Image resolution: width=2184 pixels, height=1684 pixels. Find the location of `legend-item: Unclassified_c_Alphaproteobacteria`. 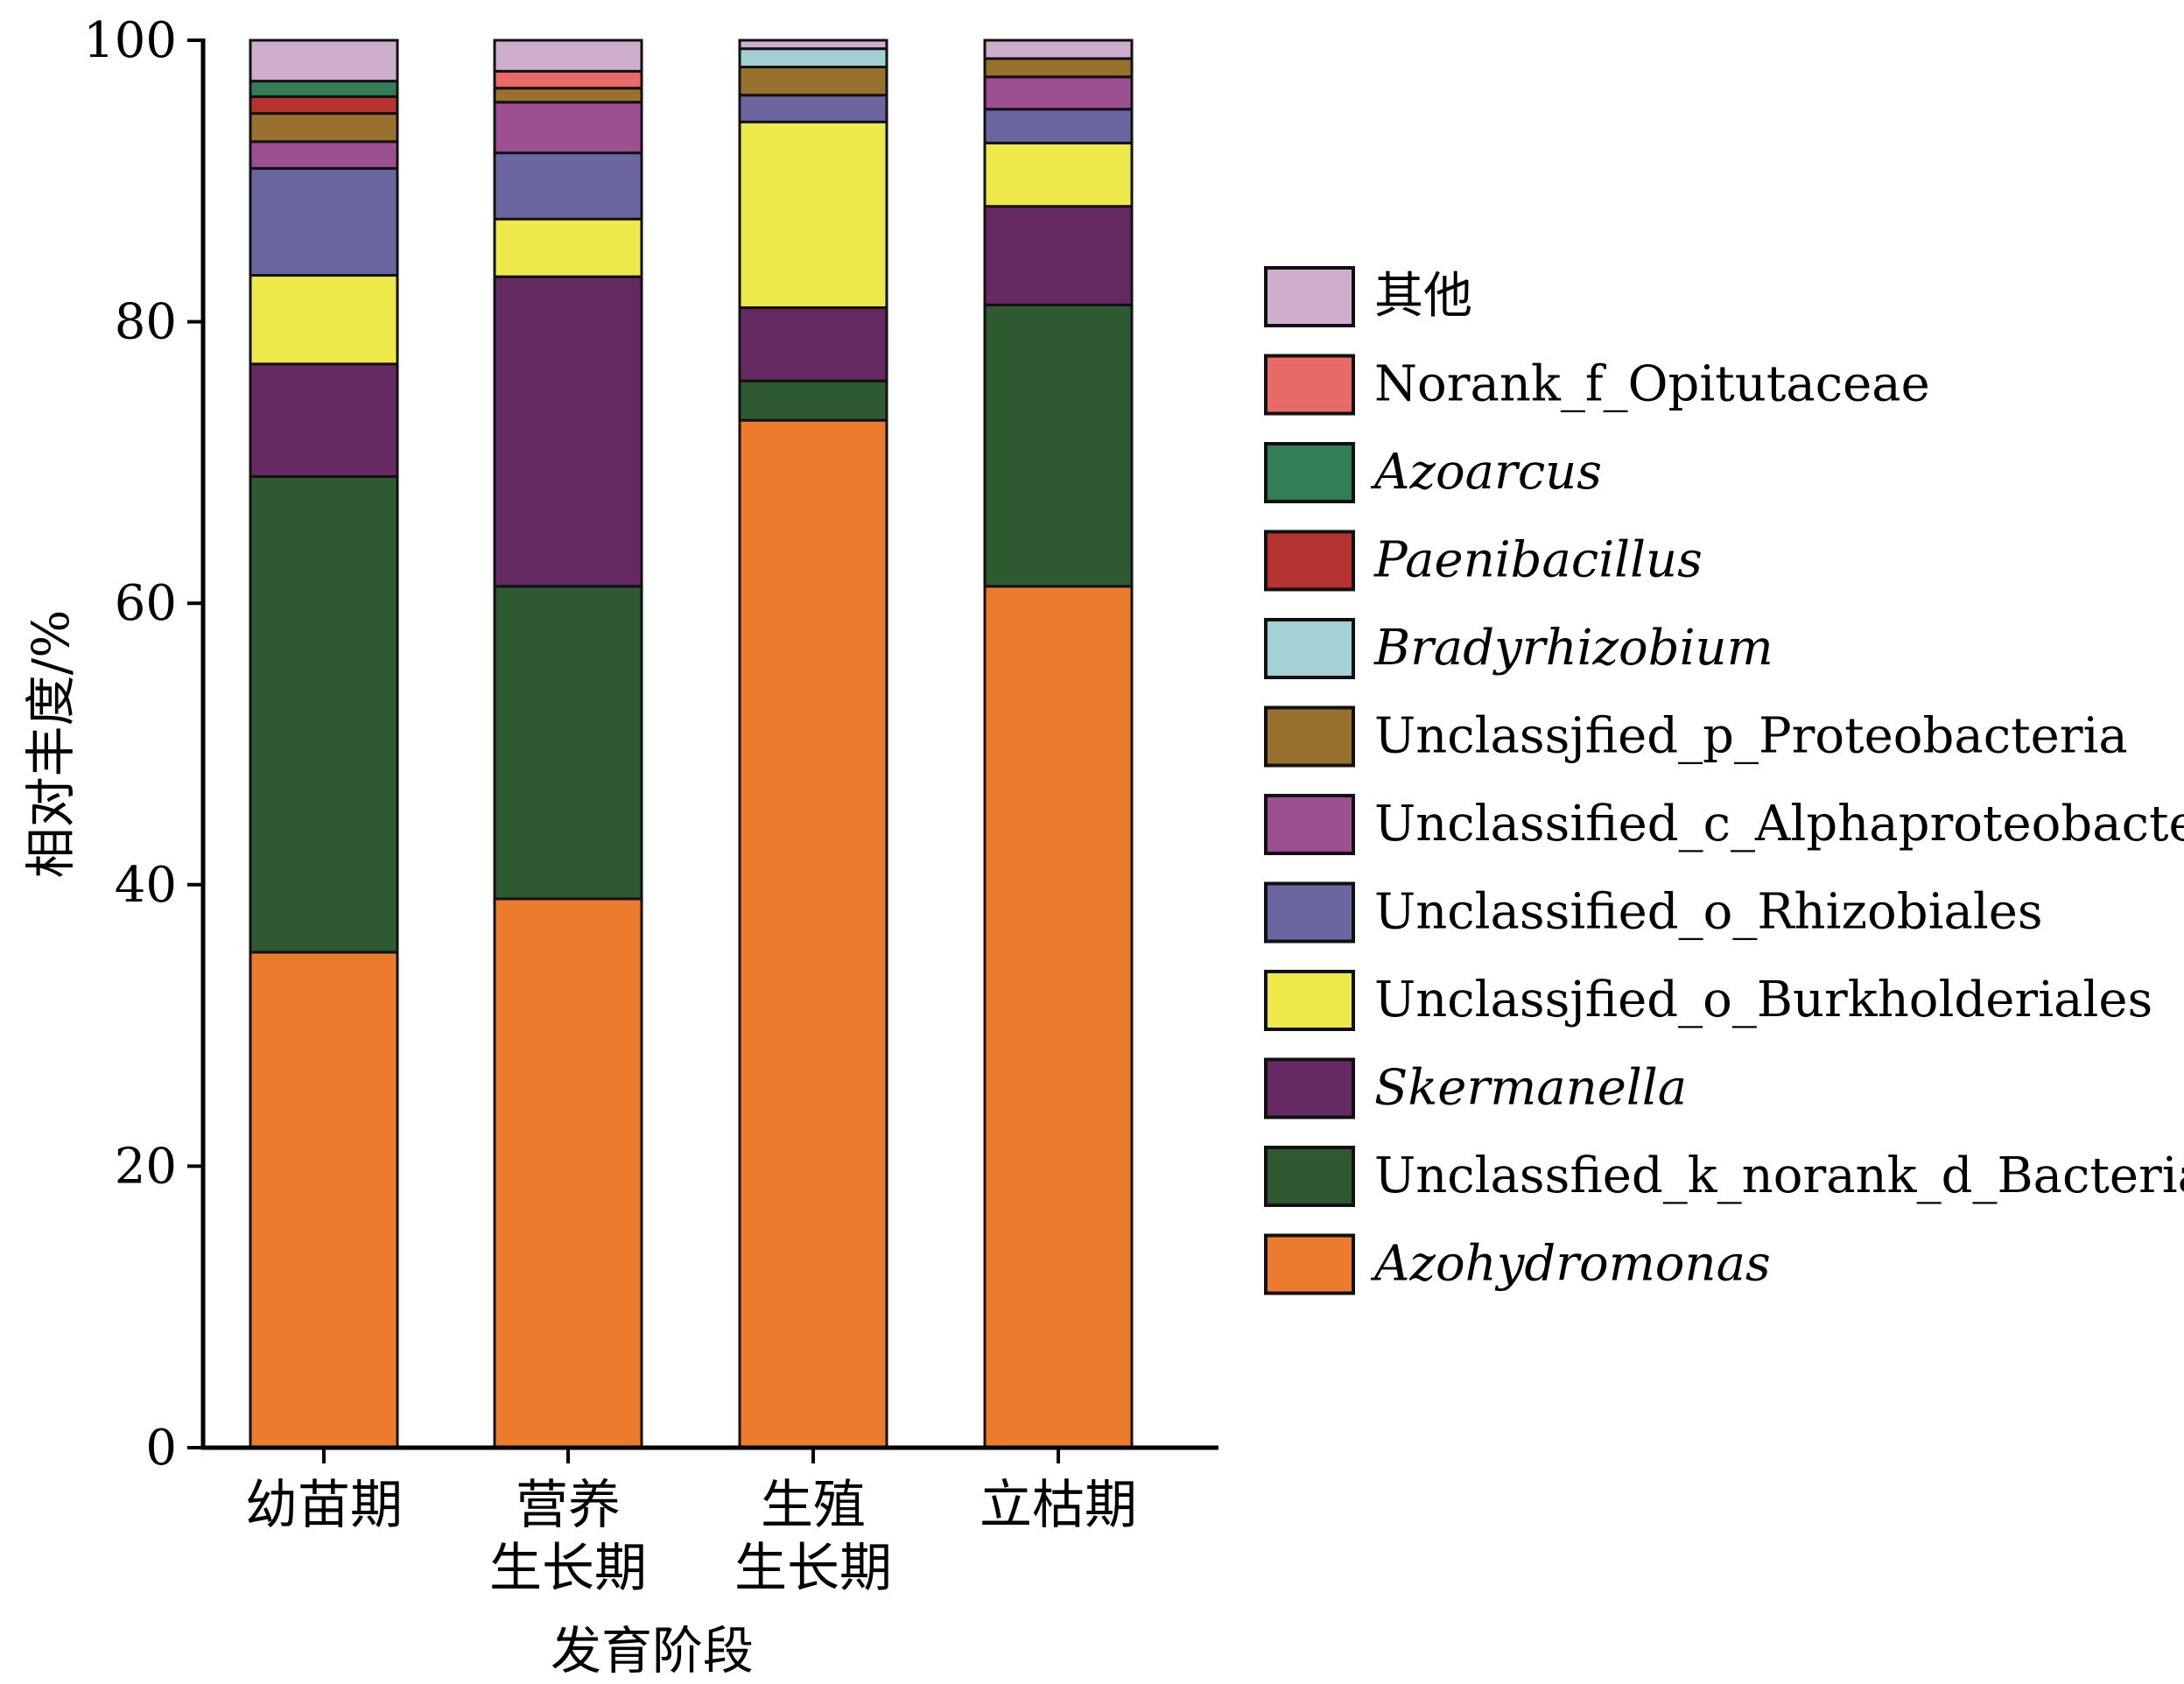

legend-item: Unclassified_c_Alphaproteobacteria is located at coordinates (1724, 824).